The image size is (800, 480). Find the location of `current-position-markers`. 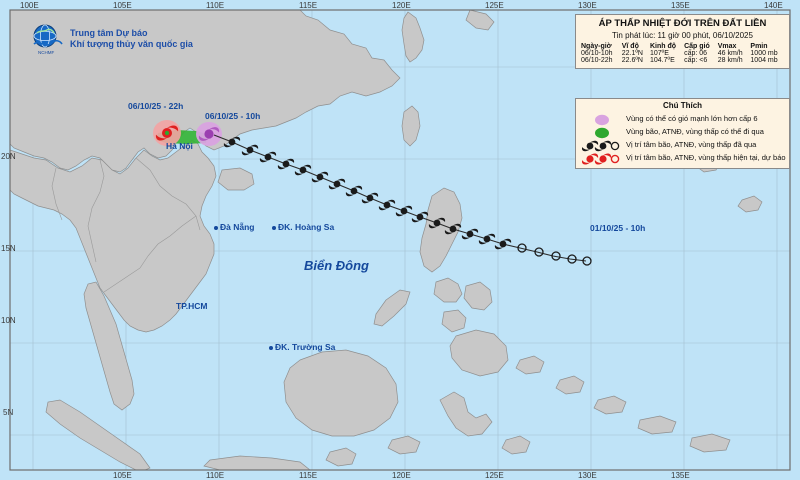

current-position-markers is located at coordinates (187, 133).